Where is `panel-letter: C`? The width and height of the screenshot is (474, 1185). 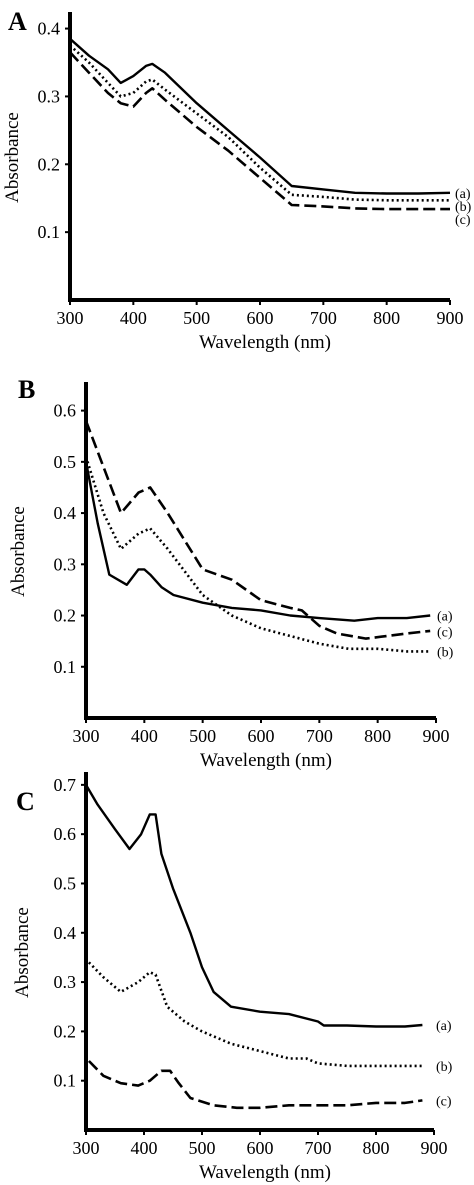
panel-letter: C is located at coordinates (25, 801).